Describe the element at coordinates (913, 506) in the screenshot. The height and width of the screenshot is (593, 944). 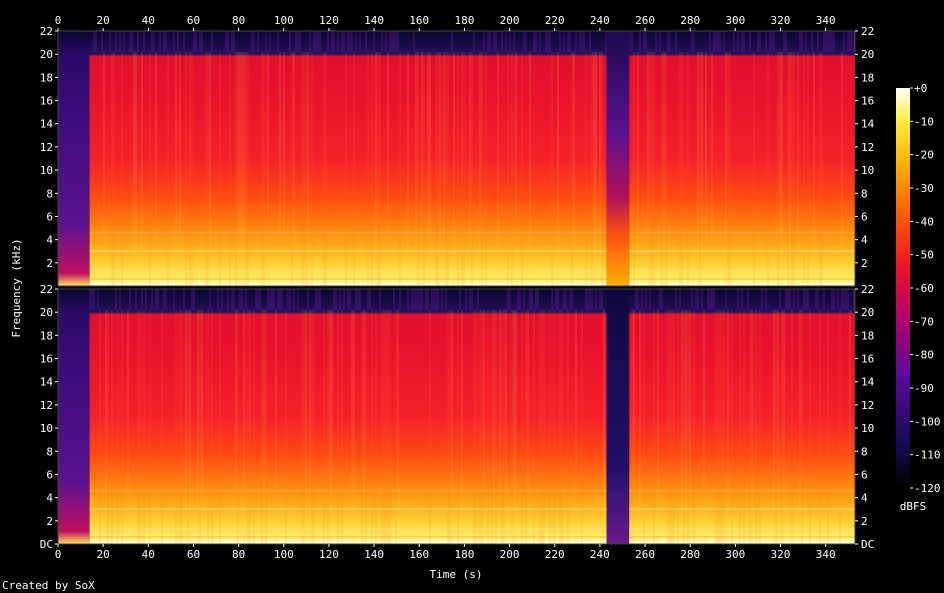
I see `colorbar-label: dBFS` at that location.